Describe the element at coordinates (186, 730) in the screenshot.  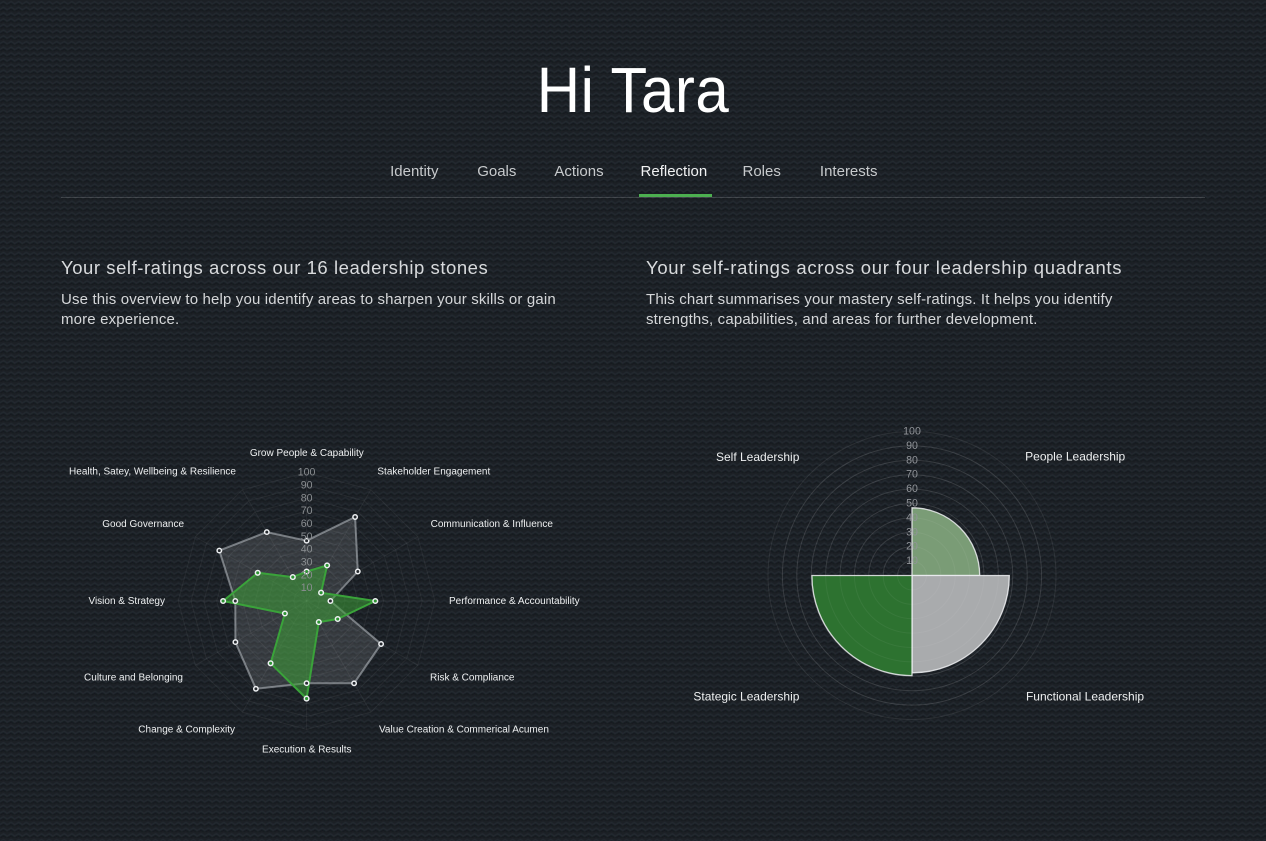
I see `svg-text: Change & Complexity` at that location.